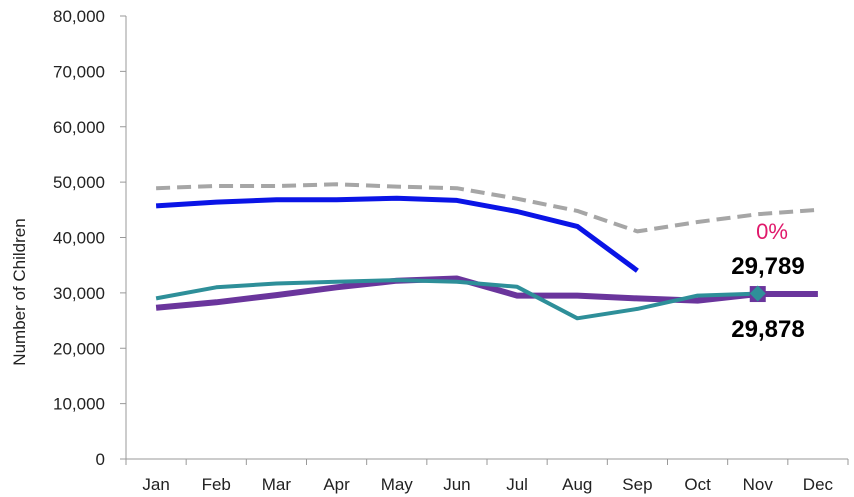 This screenshot has width=854, height=497. What do you see at coordinates (79, 238) in the screenshot?
I see `y-tick-label: 40,000` at bounding box center [79, 238].